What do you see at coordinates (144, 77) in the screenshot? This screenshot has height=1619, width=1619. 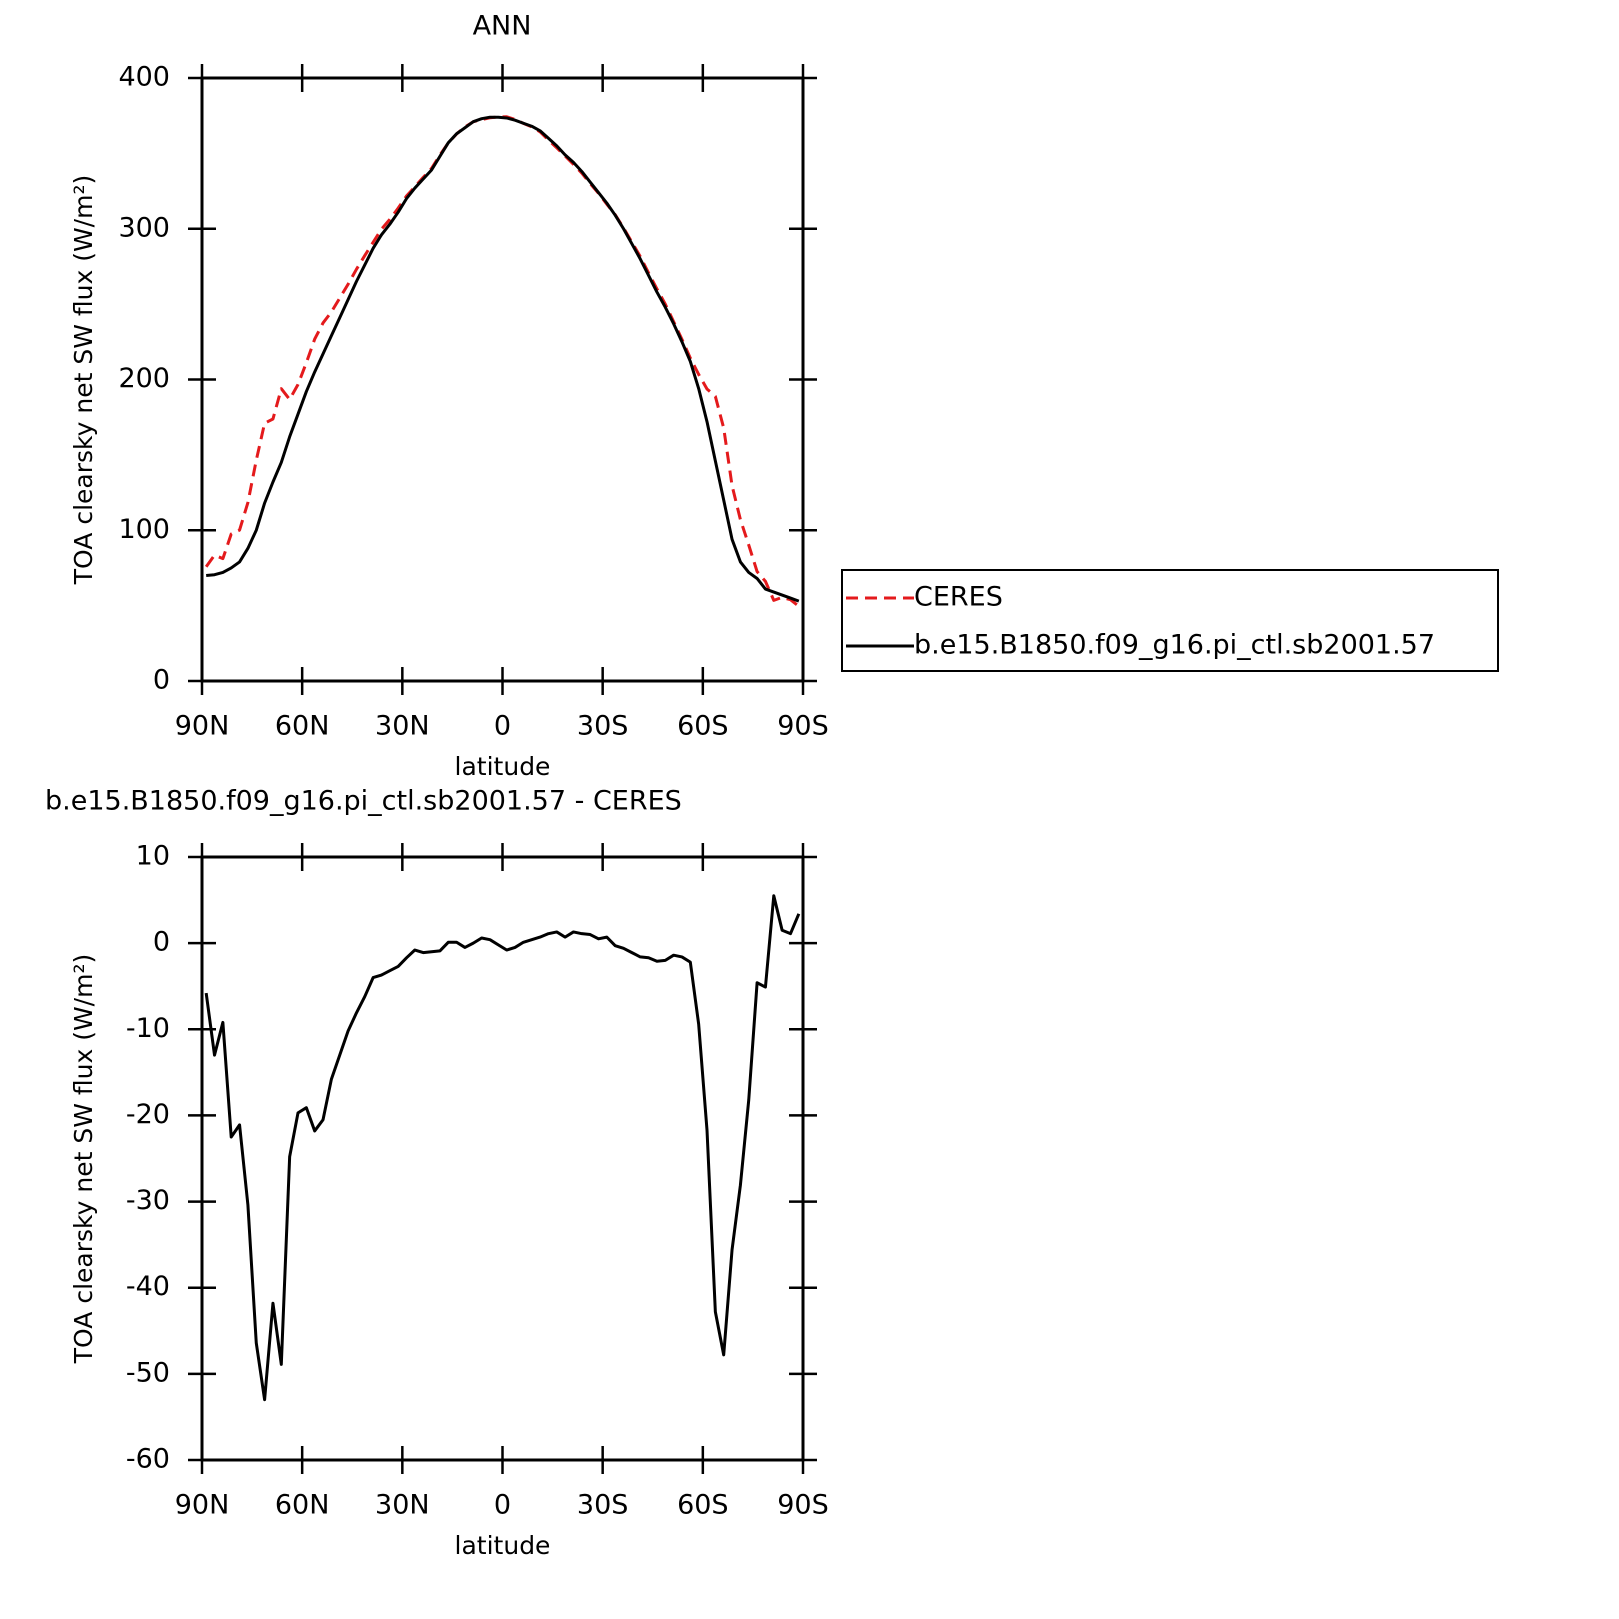 I see `y-tick-label: 400` at bounding box center [144, 77].